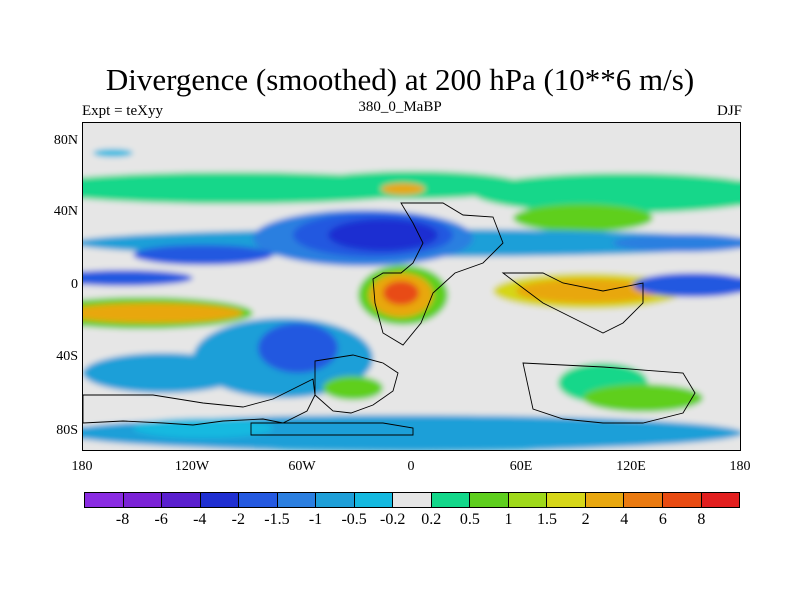 This screenshot has height=600, width=800. I want to click on period-label: 380_0_MaBP, so click(400, 107).